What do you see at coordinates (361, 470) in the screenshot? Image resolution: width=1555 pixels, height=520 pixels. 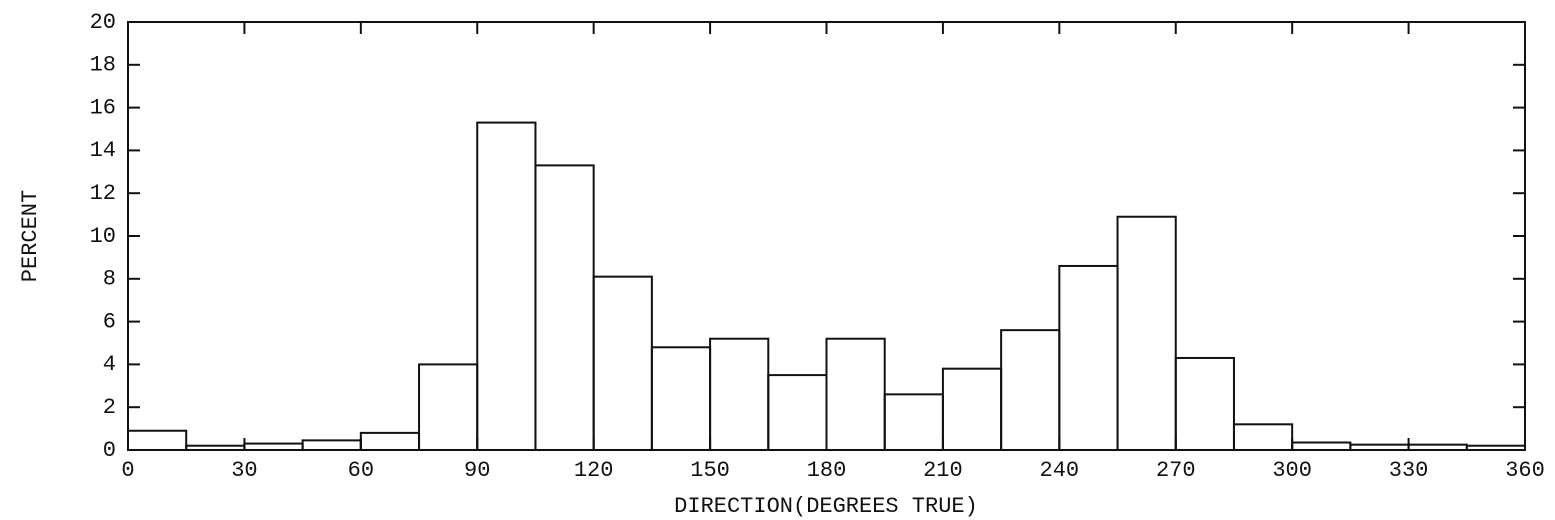 I see `x-tick-label: 60` at bounding box center [361, 470].